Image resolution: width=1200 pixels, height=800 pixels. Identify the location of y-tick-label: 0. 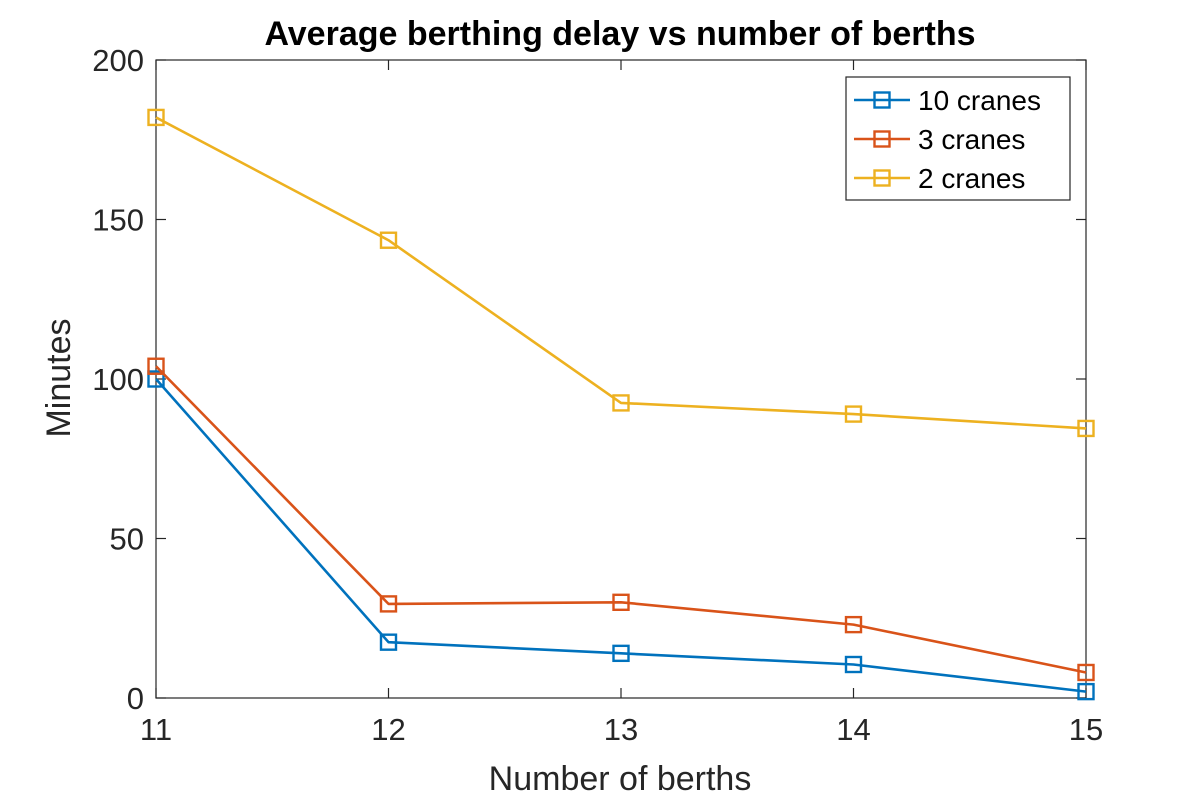
(135, 698).